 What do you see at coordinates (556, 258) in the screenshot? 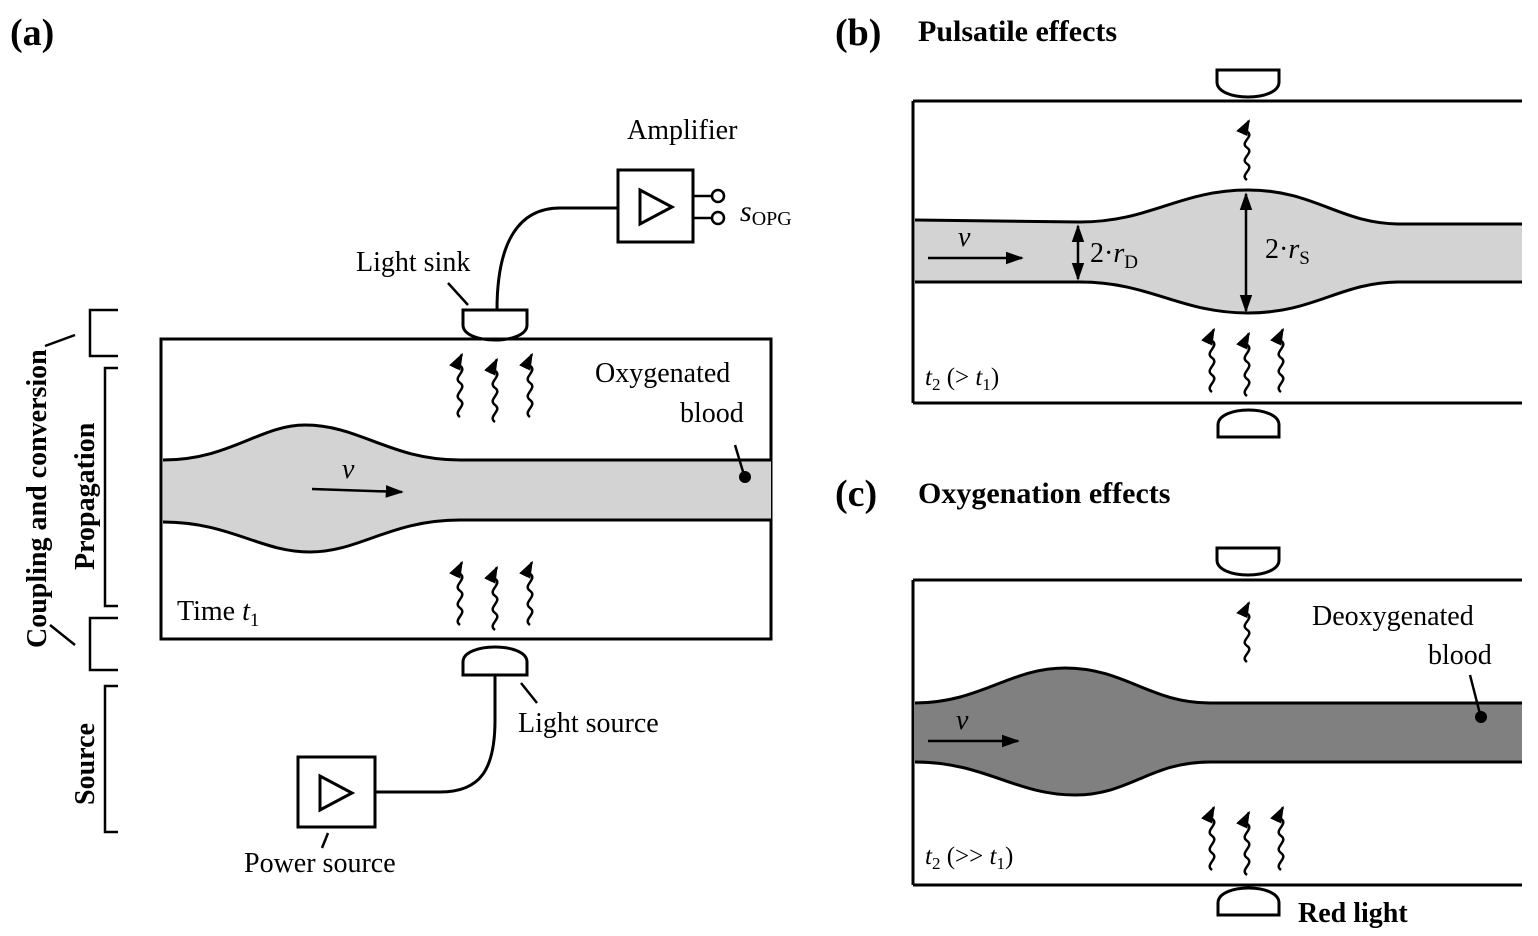
I see `wire-sink-amplifier` at bounding box center [556, 258].